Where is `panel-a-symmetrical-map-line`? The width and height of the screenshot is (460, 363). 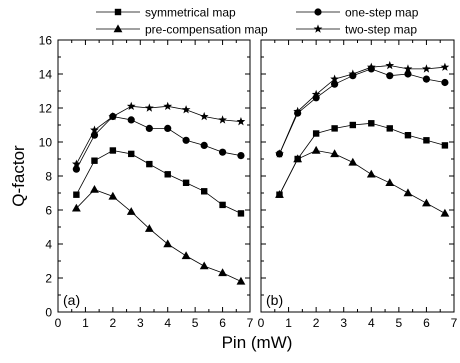
panel-a-symmetrical-map-line is located at coordinates (159, 182).